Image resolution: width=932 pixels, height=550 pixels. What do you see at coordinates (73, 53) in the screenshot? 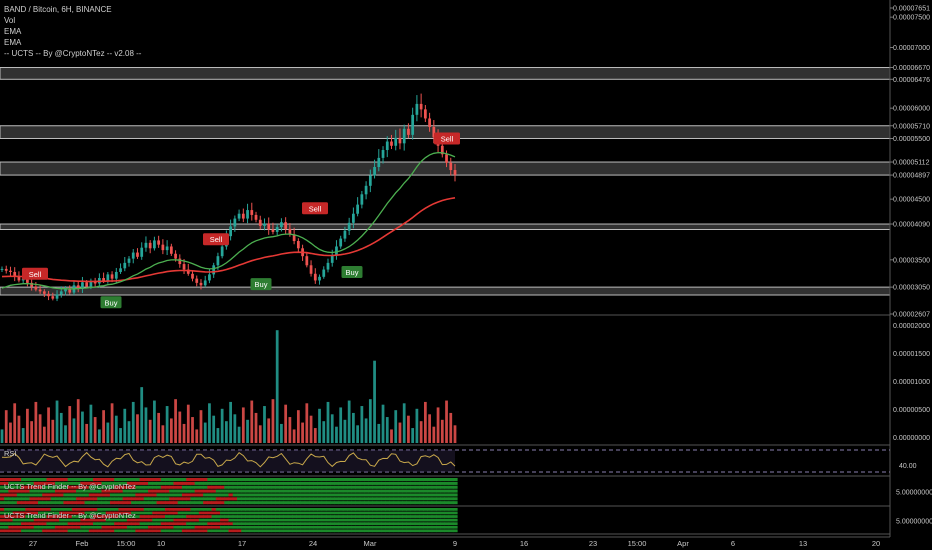
I see `ucts-indicator-label: -- UCTS -- By @CryptoNTez -- v2.08 --` at bounding box center [73, 53].